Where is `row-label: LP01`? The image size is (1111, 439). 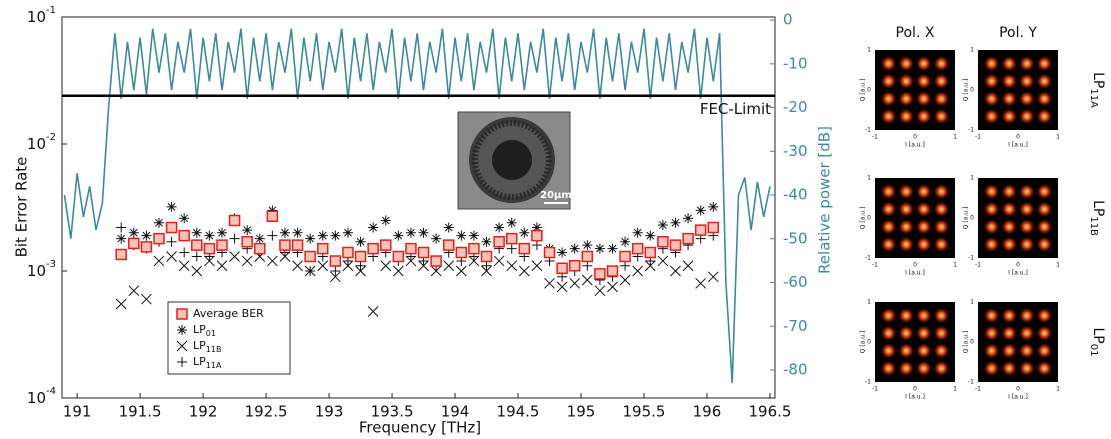 row-label: LP01 is located at coordinates (1097, 342).